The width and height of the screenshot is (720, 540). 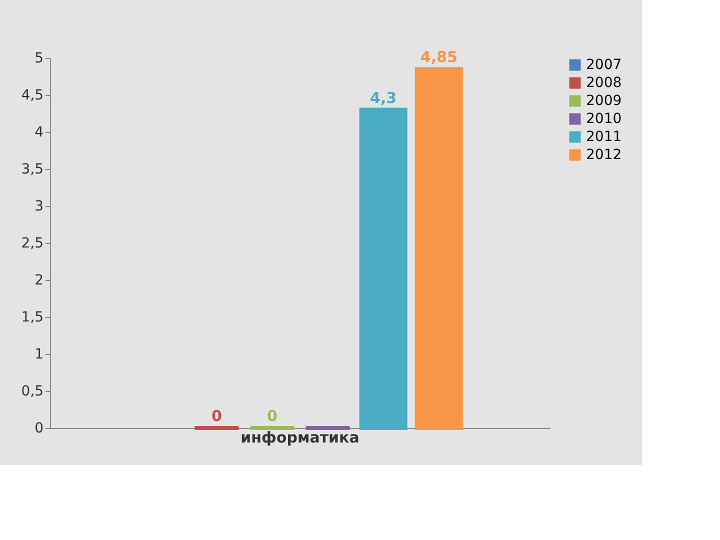 What do you see at coordinates (32, 318) in the screenshot?
I see `y-tick-label: 1,5` at bounding box center [32, 318].